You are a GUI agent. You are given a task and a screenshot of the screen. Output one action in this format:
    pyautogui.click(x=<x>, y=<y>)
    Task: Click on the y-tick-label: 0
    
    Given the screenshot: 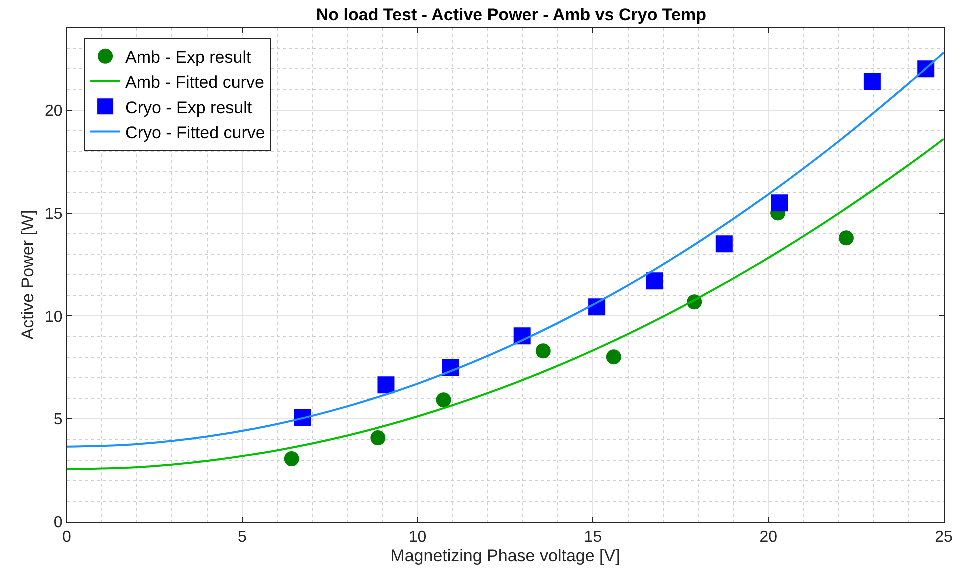 What is the action you would take?
    pyautogui.click(x=58, y=523)
    